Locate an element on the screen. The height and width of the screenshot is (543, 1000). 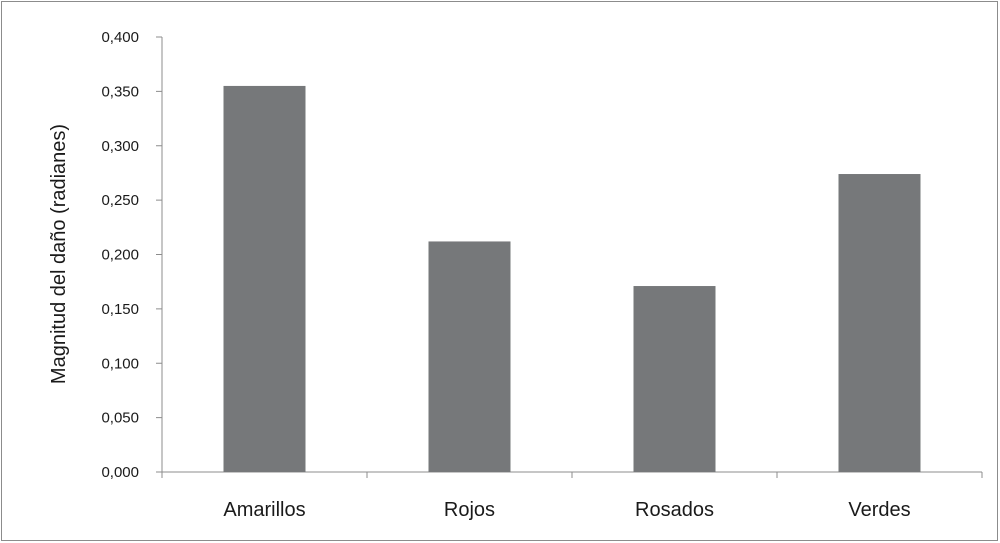
y-tick-label: 0,000 is located at coordinates (120, 472).